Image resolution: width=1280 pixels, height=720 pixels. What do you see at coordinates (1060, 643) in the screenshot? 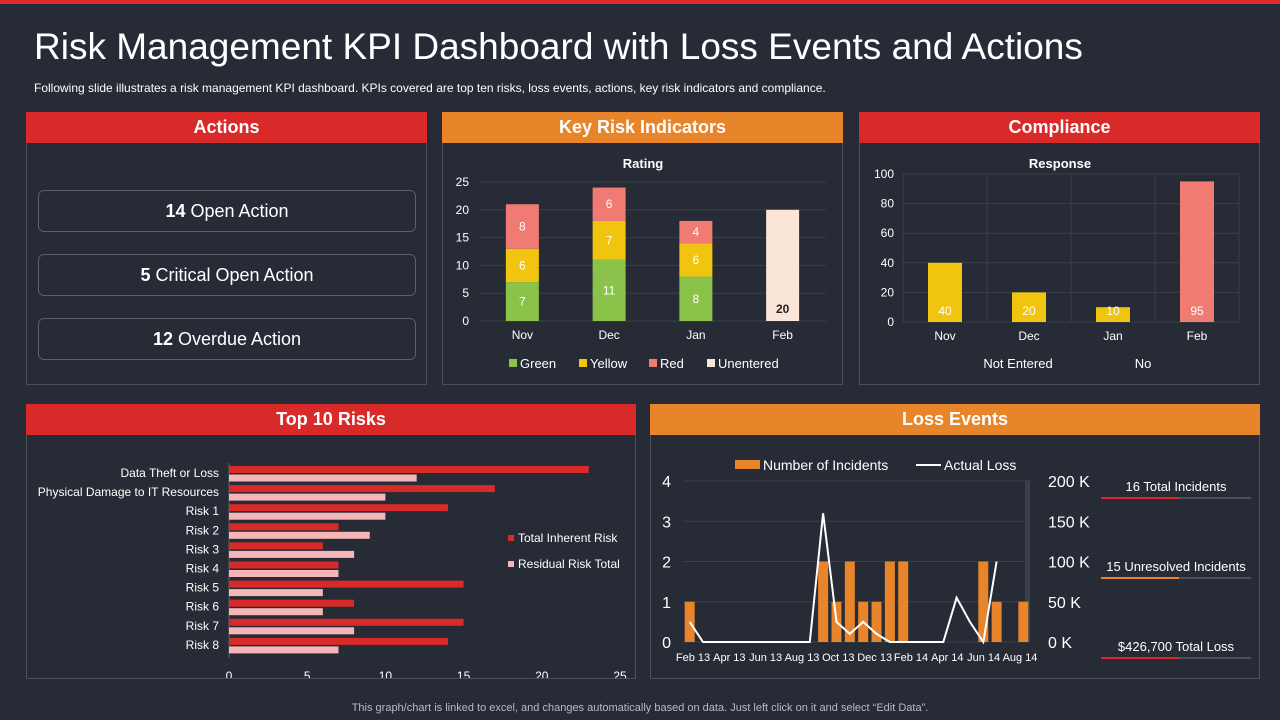
I see `loss-y-right-tick: 0 K` at bounding box center [1060, 643].